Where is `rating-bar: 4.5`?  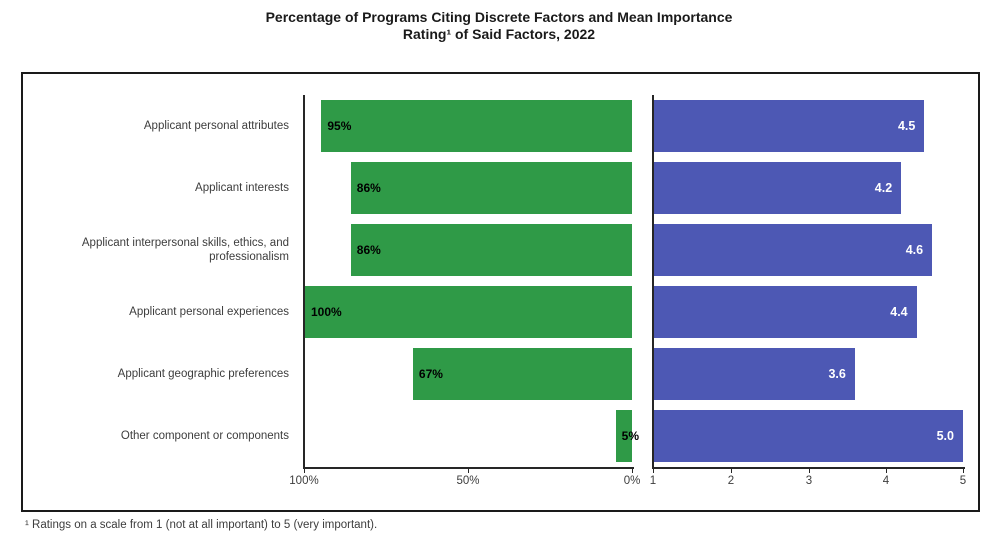 rating-bar: 4.5 is located at coordinates (789, 126).